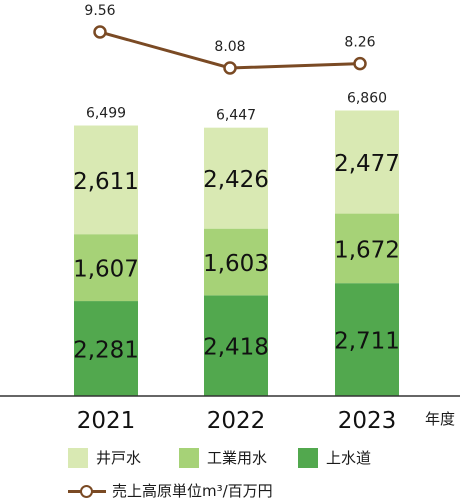 This screenshot has height=503, width=460. I want to click on intensity-label-2023: 8.26, so click(359, 43).